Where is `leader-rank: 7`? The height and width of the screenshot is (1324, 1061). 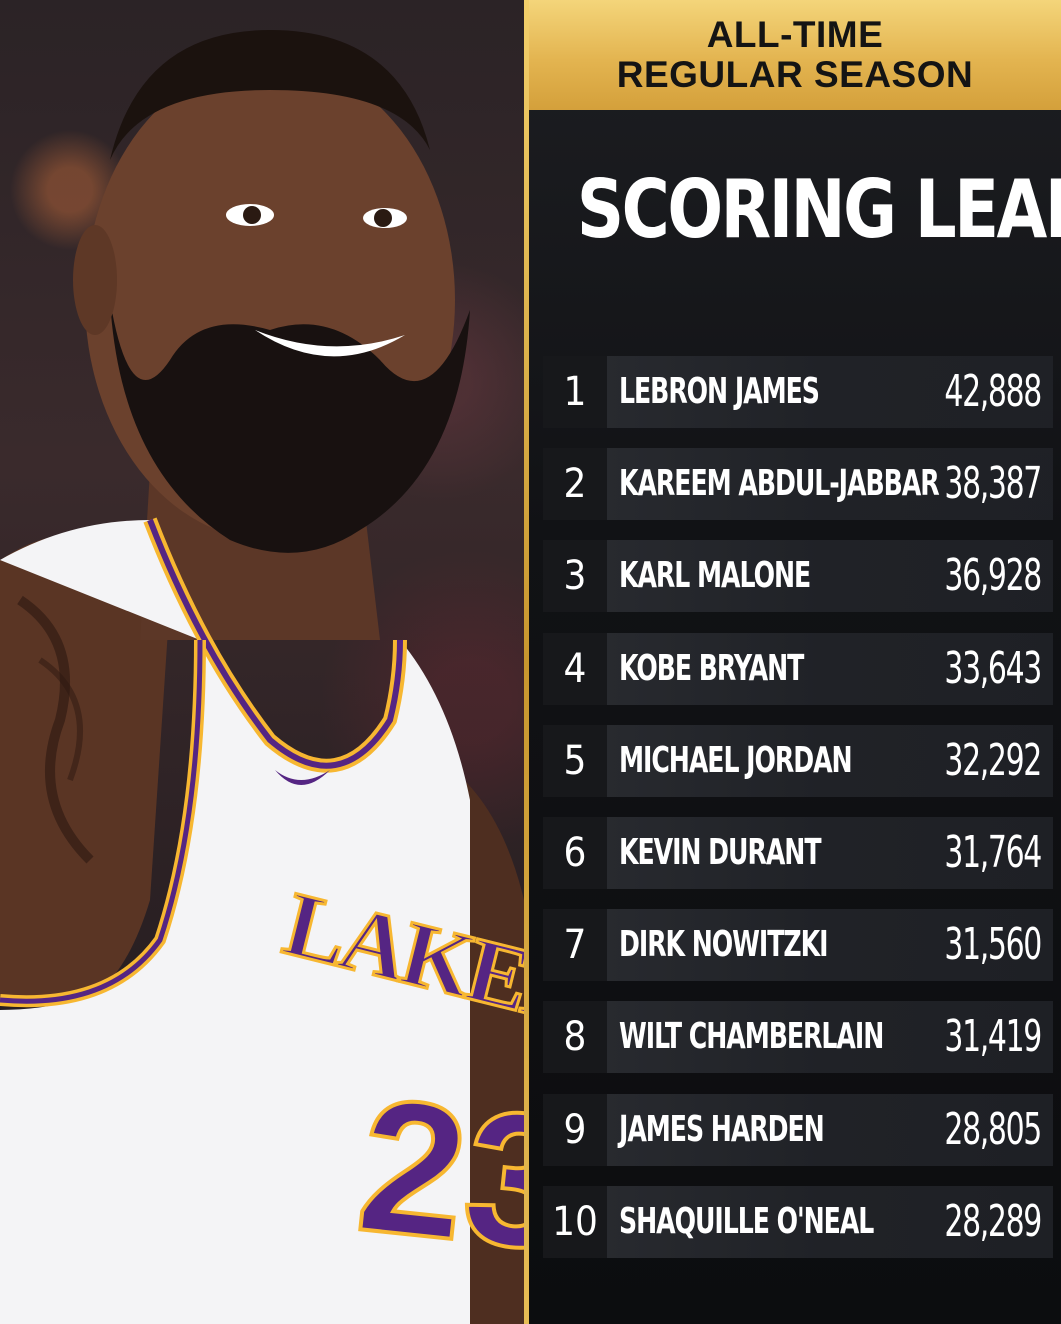 leader-rank: 7 is located at coordinates (575, 945).